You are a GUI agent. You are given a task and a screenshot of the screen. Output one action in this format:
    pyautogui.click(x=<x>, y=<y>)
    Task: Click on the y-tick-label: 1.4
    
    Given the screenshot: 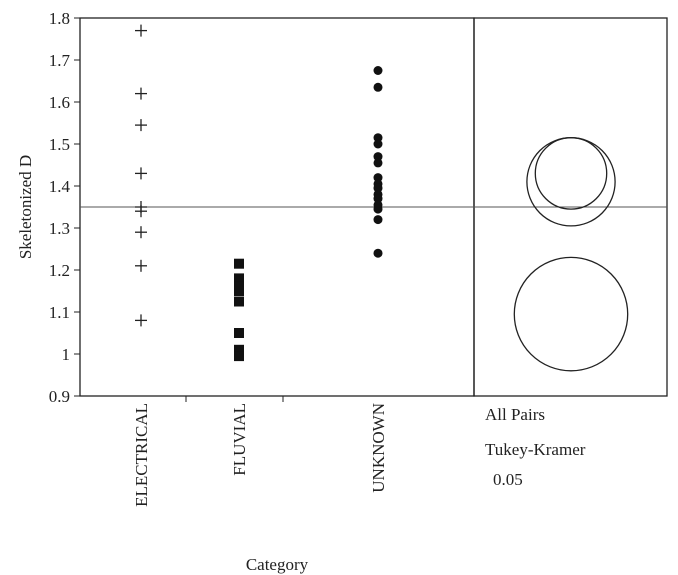 What is the action you would take?
    pyautogui.click(x=60, y=186)
    